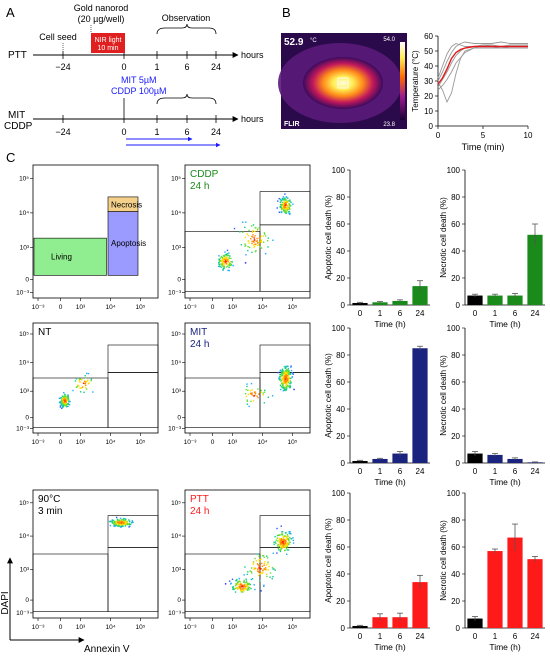  What do you see at coordinates (156, 132) in the screenshot?
I see `mit-tick-label-1: 1` at bounding box center [156, 132].